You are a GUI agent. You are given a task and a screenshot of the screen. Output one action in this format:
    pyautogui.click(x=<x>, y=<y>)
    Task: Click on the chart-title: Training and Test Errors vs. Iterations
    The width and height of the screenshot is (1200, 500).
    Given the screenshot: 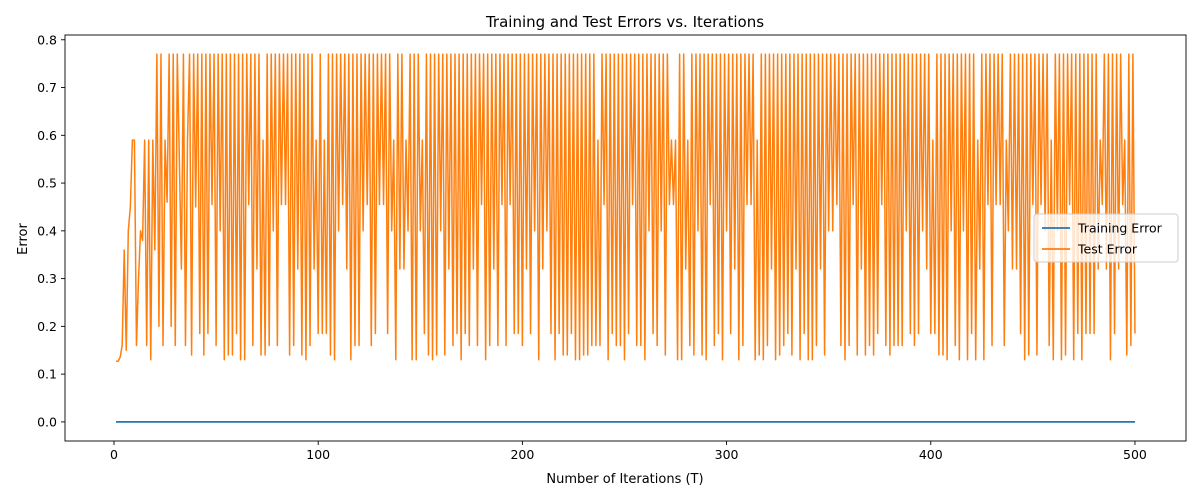 What is the action you would take?
    pyautogui.click(x=624, y=22)
    